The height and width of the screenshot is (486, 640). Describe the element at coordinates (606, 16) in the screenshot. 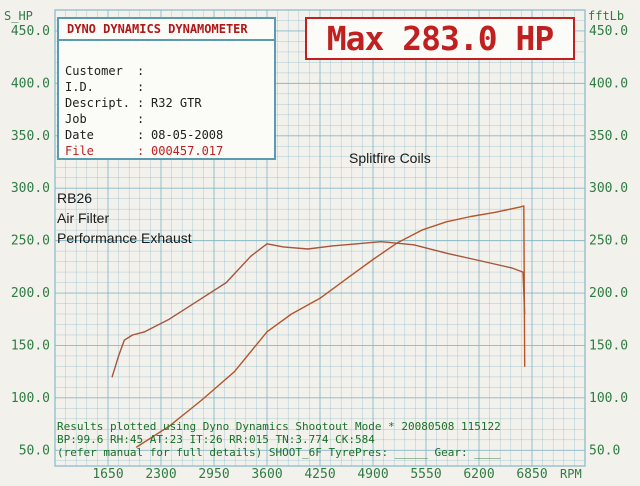

I see `right-axis-label: fftLb` at that location.